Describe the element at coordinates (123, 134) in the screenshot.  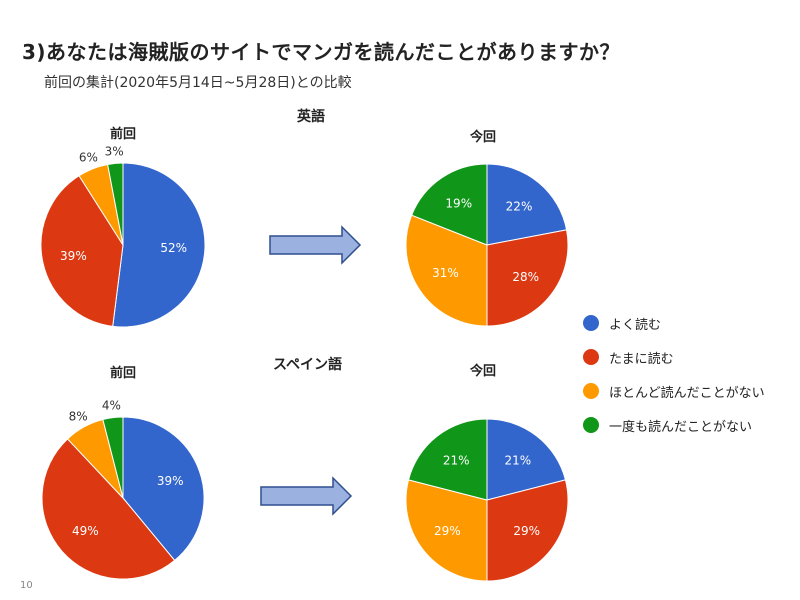
I see `chart-label-en-previous: 前回` at that location.